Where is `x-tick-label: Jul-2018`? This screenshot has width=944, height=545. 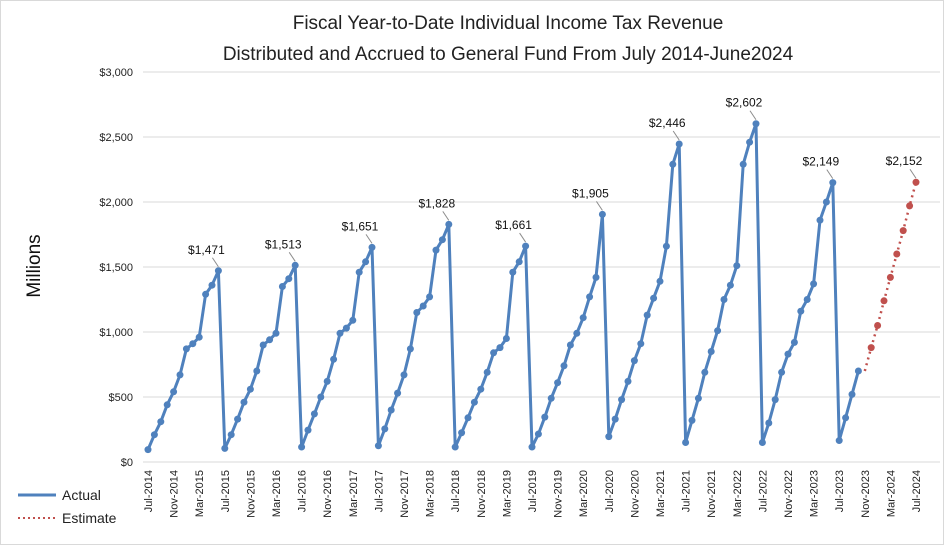 x-tick-label: Jul-2018 is located at coordinates (456, 491).